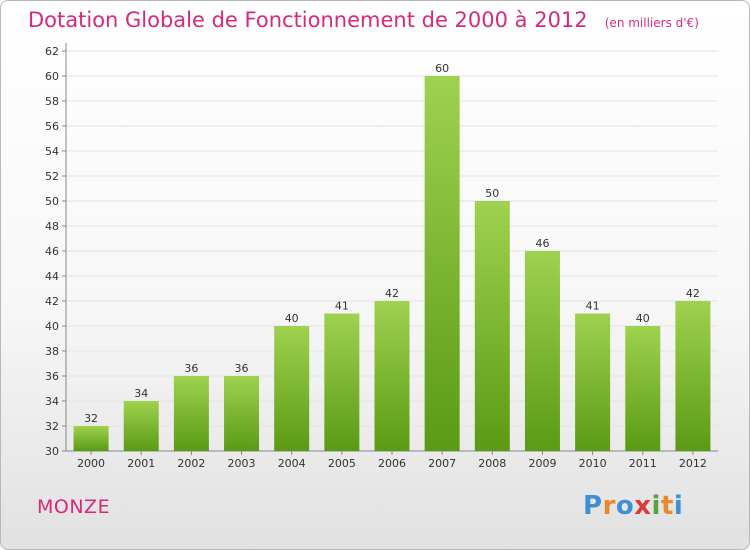  What do you see at coordinates (52, 401) in the screenshot?
I see `y-tick-label: 34` at bounding box center [52, 401].